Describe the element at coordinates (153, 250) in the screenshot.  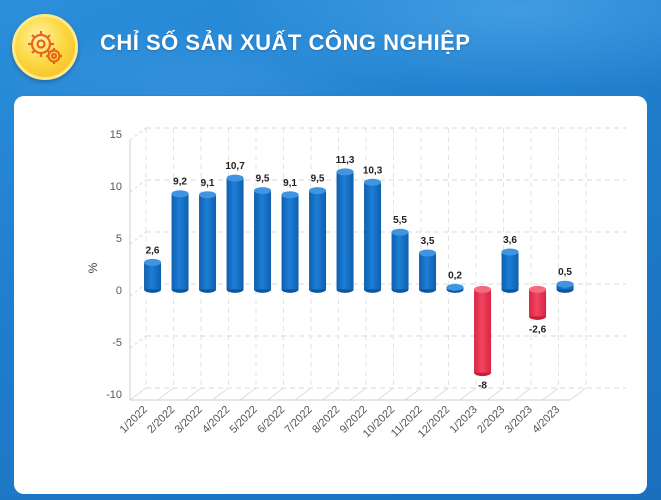
I see `data-label: 2,6` at that location.